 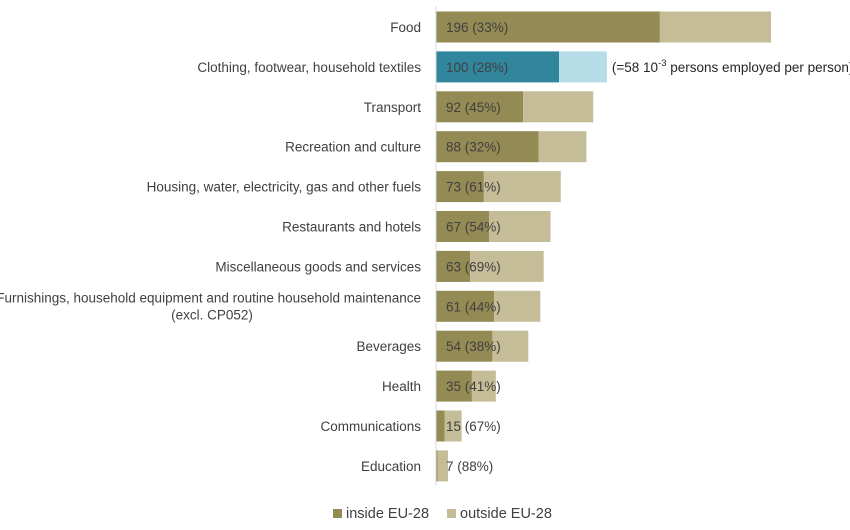 I want to click on data-label: 67 (54%), so click(x=473, y=227).